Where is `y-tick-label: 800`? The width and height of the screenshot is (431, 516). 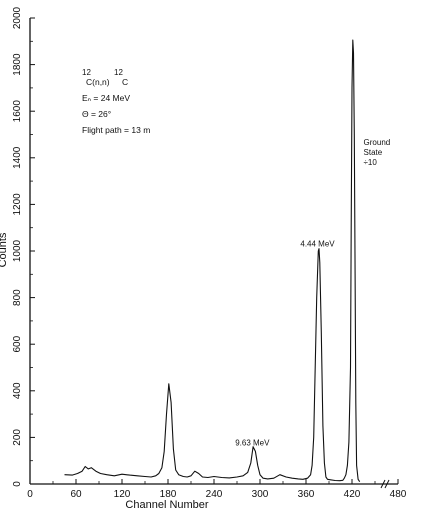 y-tick-label: 800 is located at coordinates (17, 297).